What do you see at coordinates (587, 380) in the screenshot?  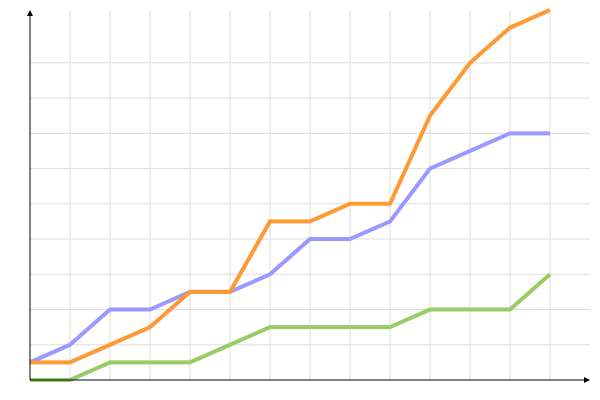 I see `x-axis-arrow` at bounding box center [587, 380].